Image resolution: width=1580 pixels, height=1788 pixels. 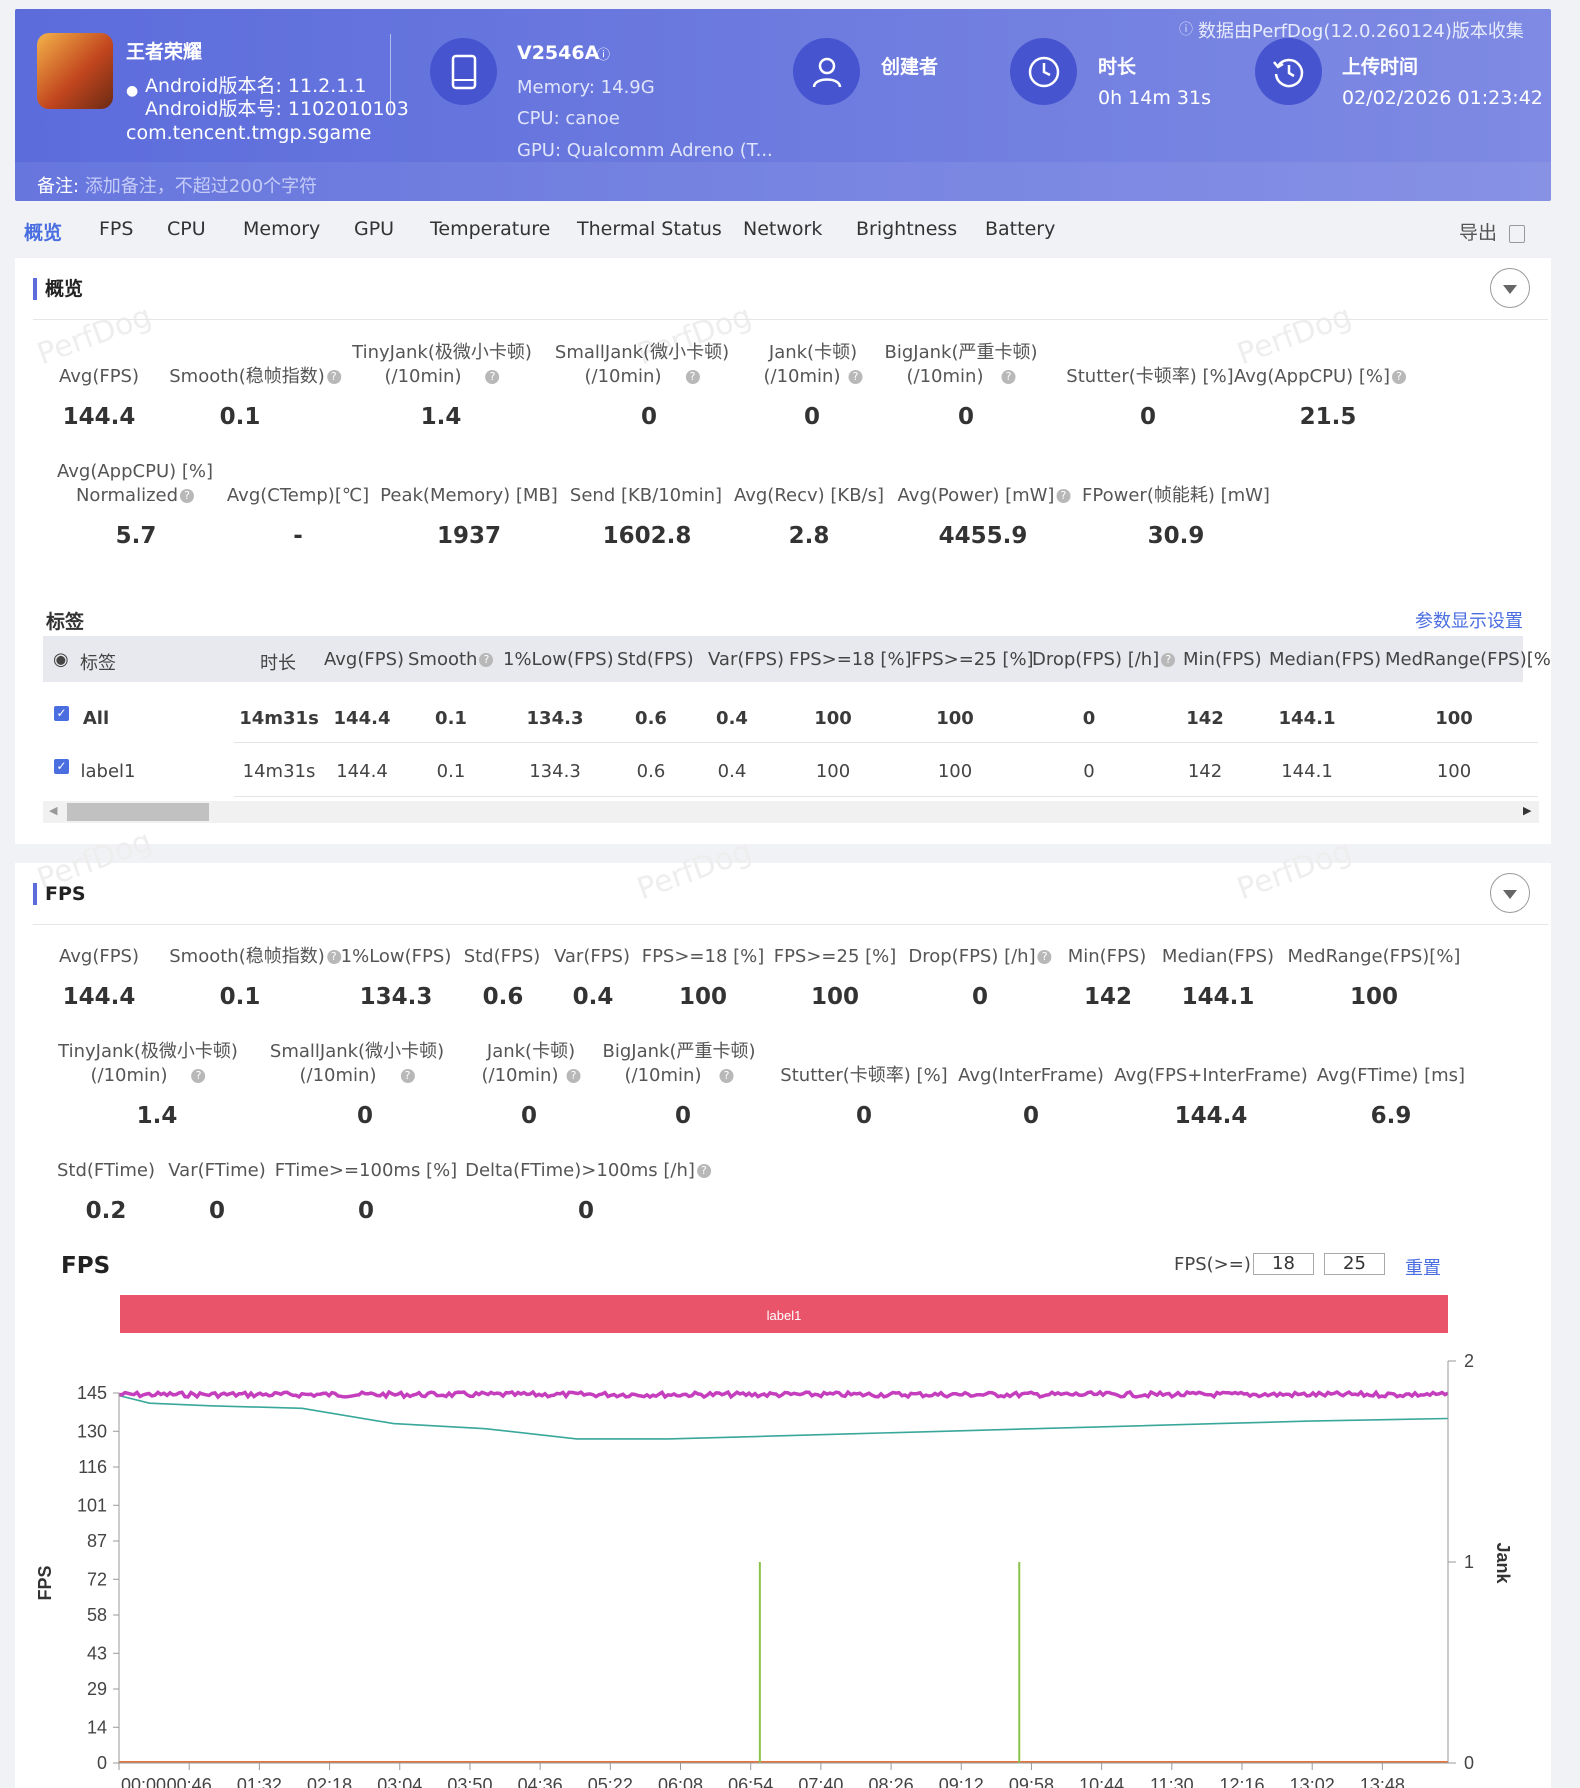 I want to click on tab-network: Network, so click(x=783, y=229).